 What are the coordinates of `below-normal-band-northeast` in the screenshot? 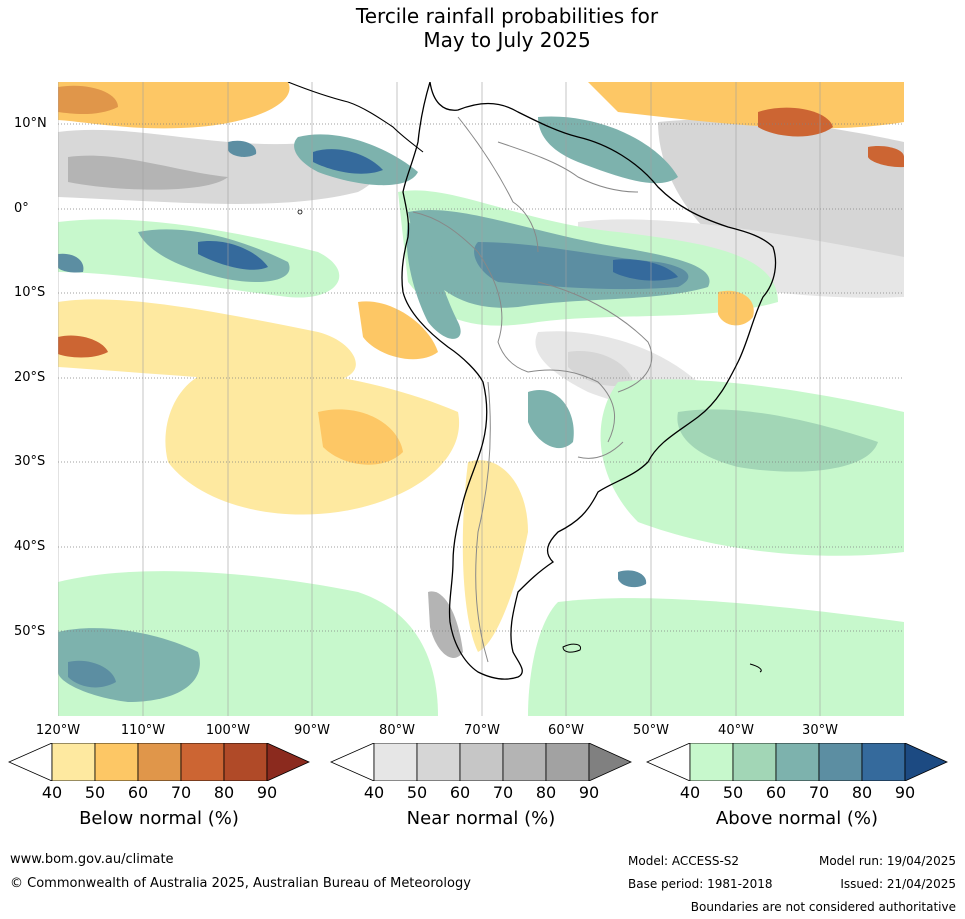 It's located at (746, 105).